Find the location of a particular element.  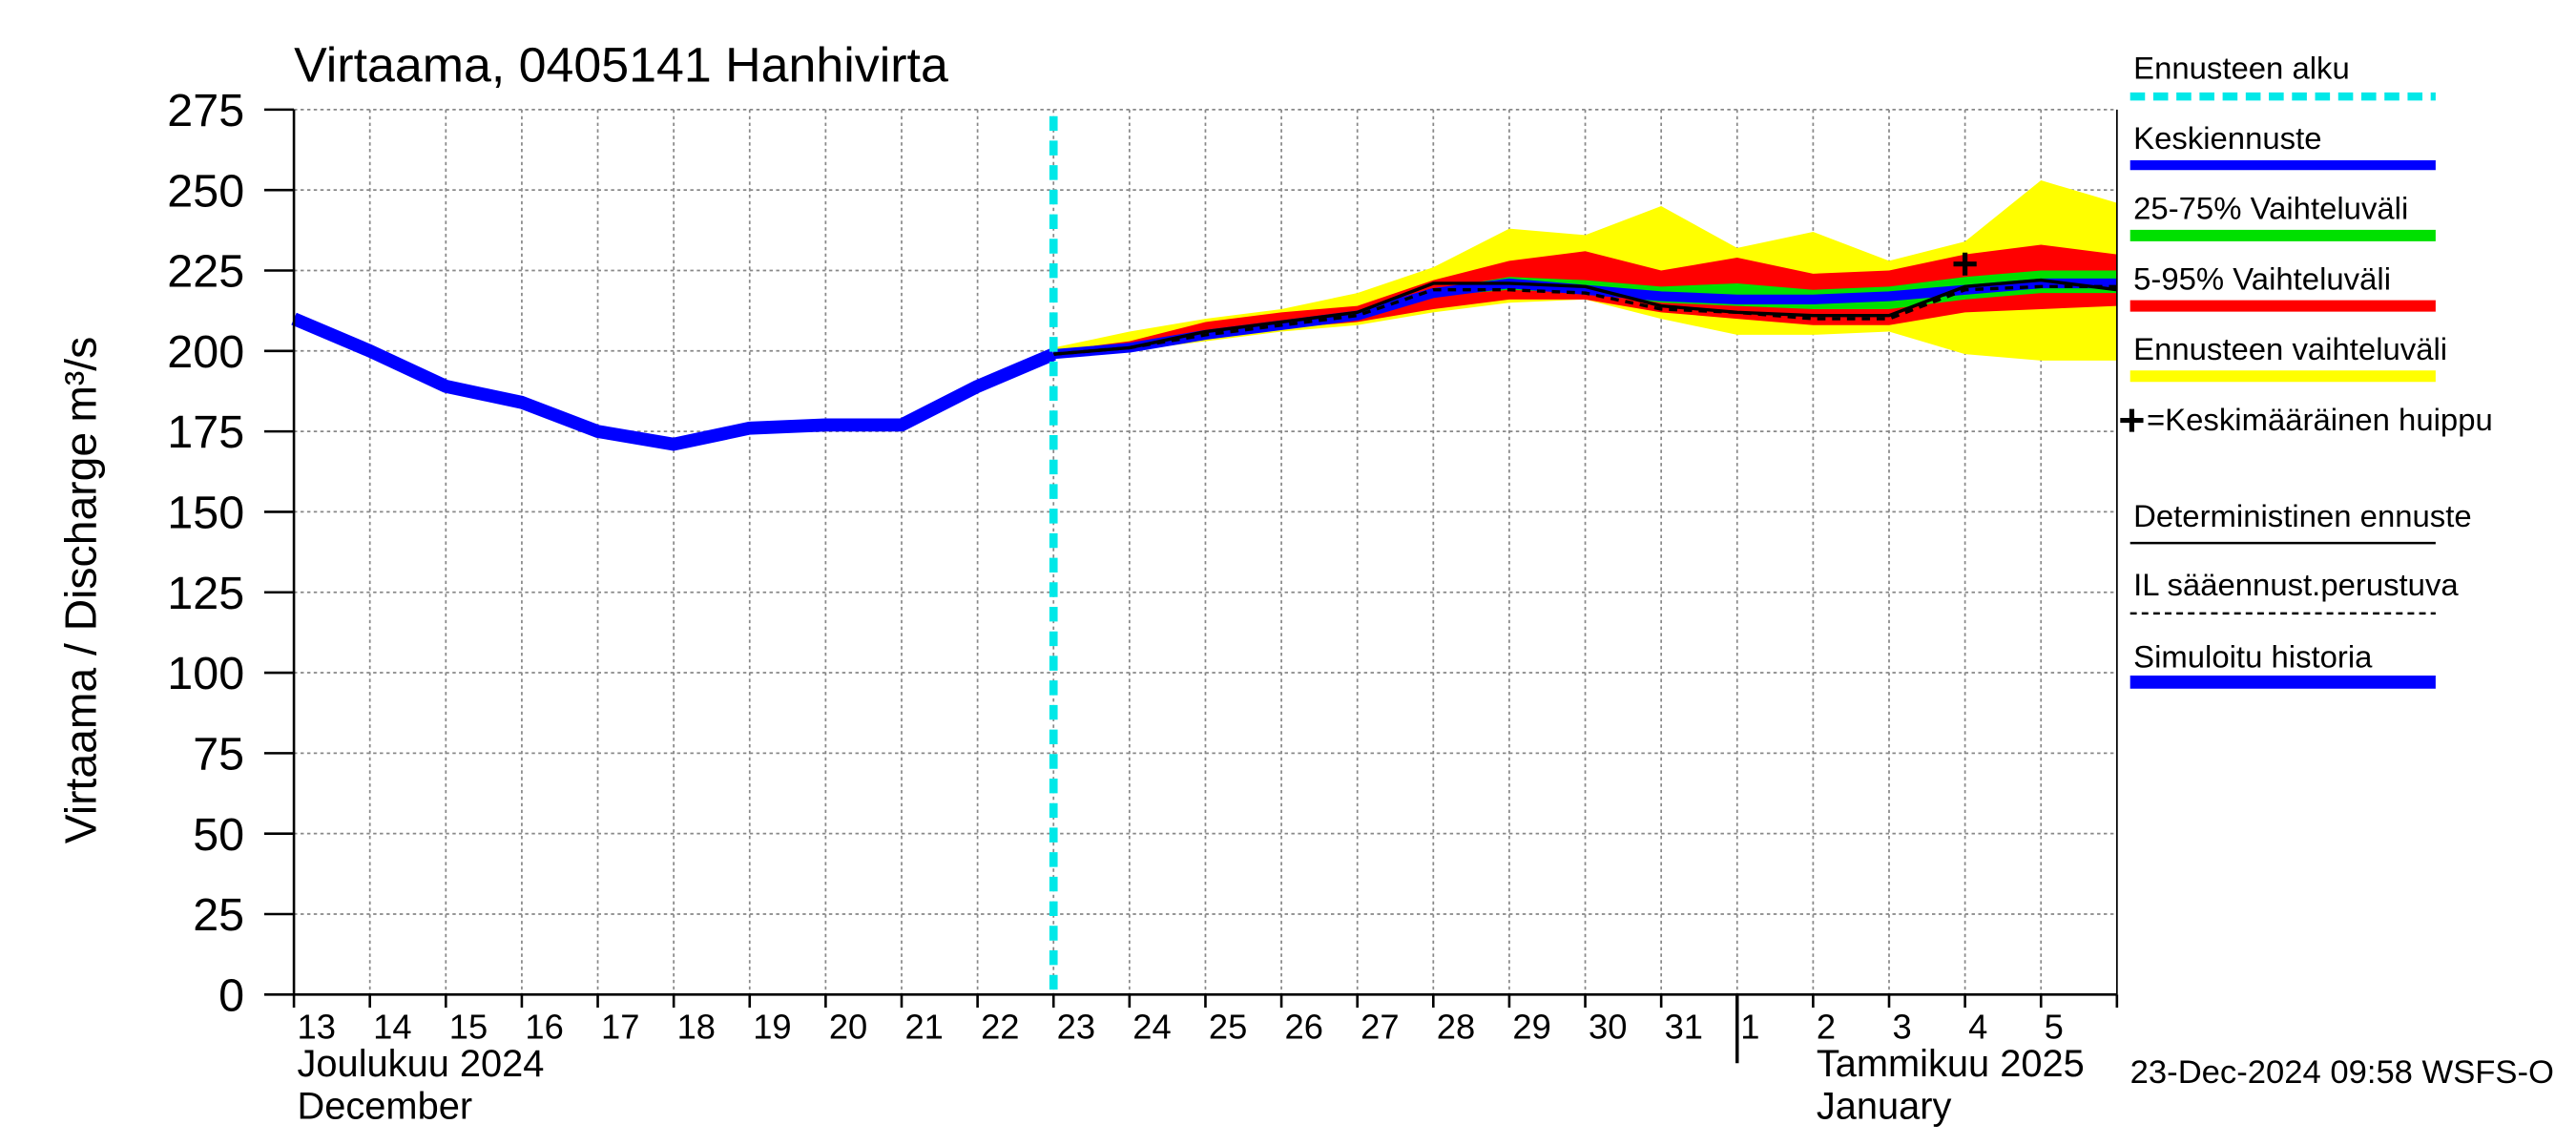

legend-label: Ennusteen alku is located at coordinates (2241, 67).